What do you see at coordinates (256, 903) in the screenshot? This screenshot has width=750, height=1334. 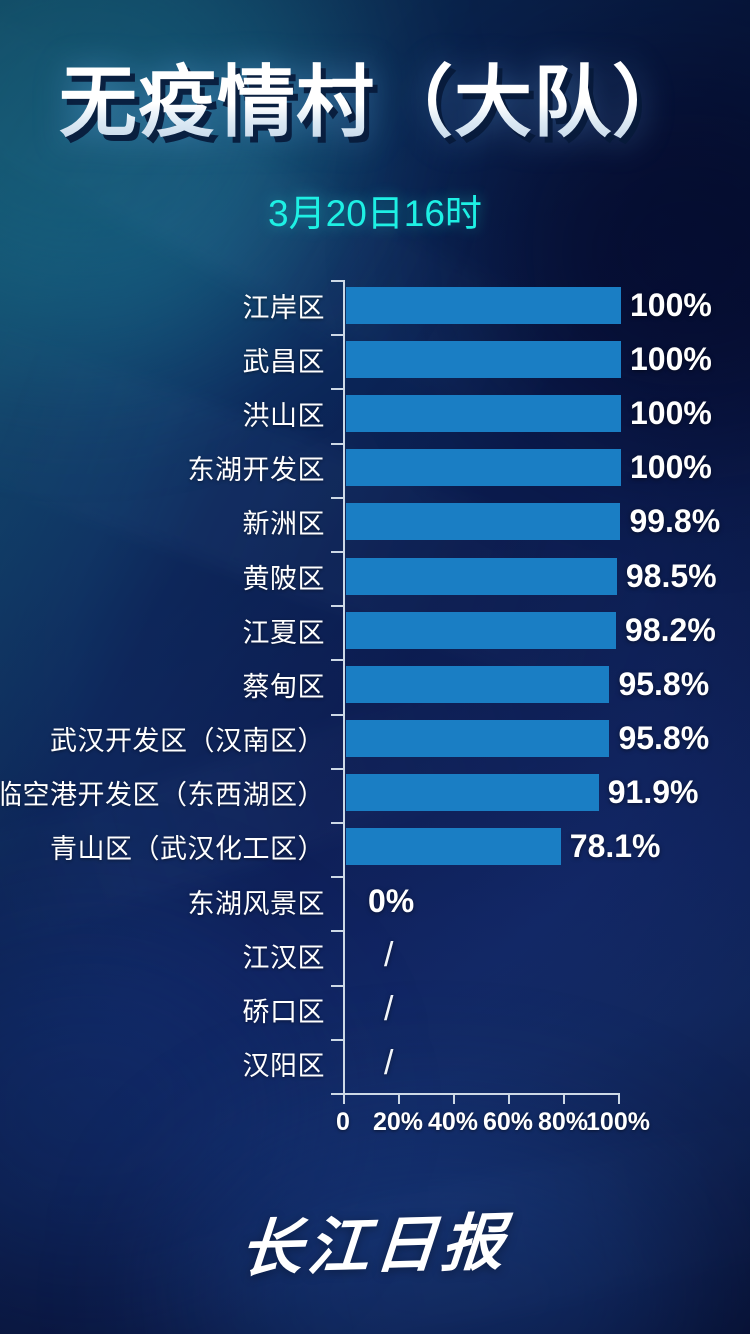 I see `bar-category-label: 东湖风景区` at bounding box center [256, 903].